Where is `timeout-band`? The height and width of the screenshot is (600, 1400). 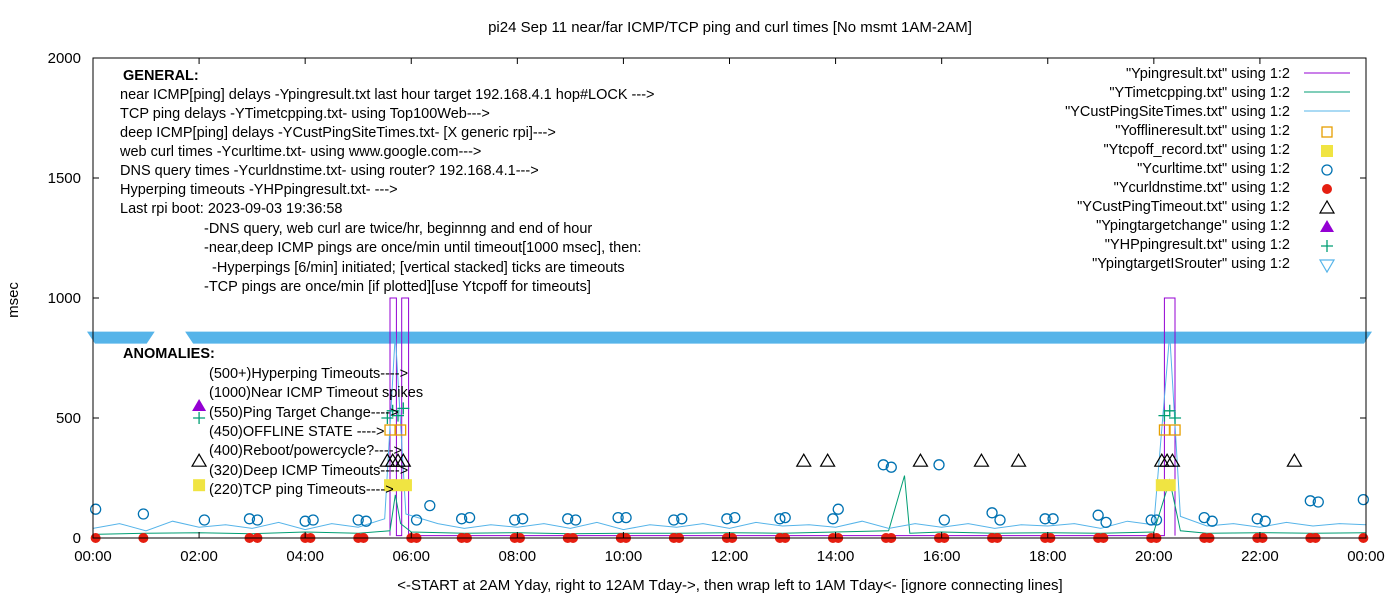 timeout-band is located at coordinates (730, 337).